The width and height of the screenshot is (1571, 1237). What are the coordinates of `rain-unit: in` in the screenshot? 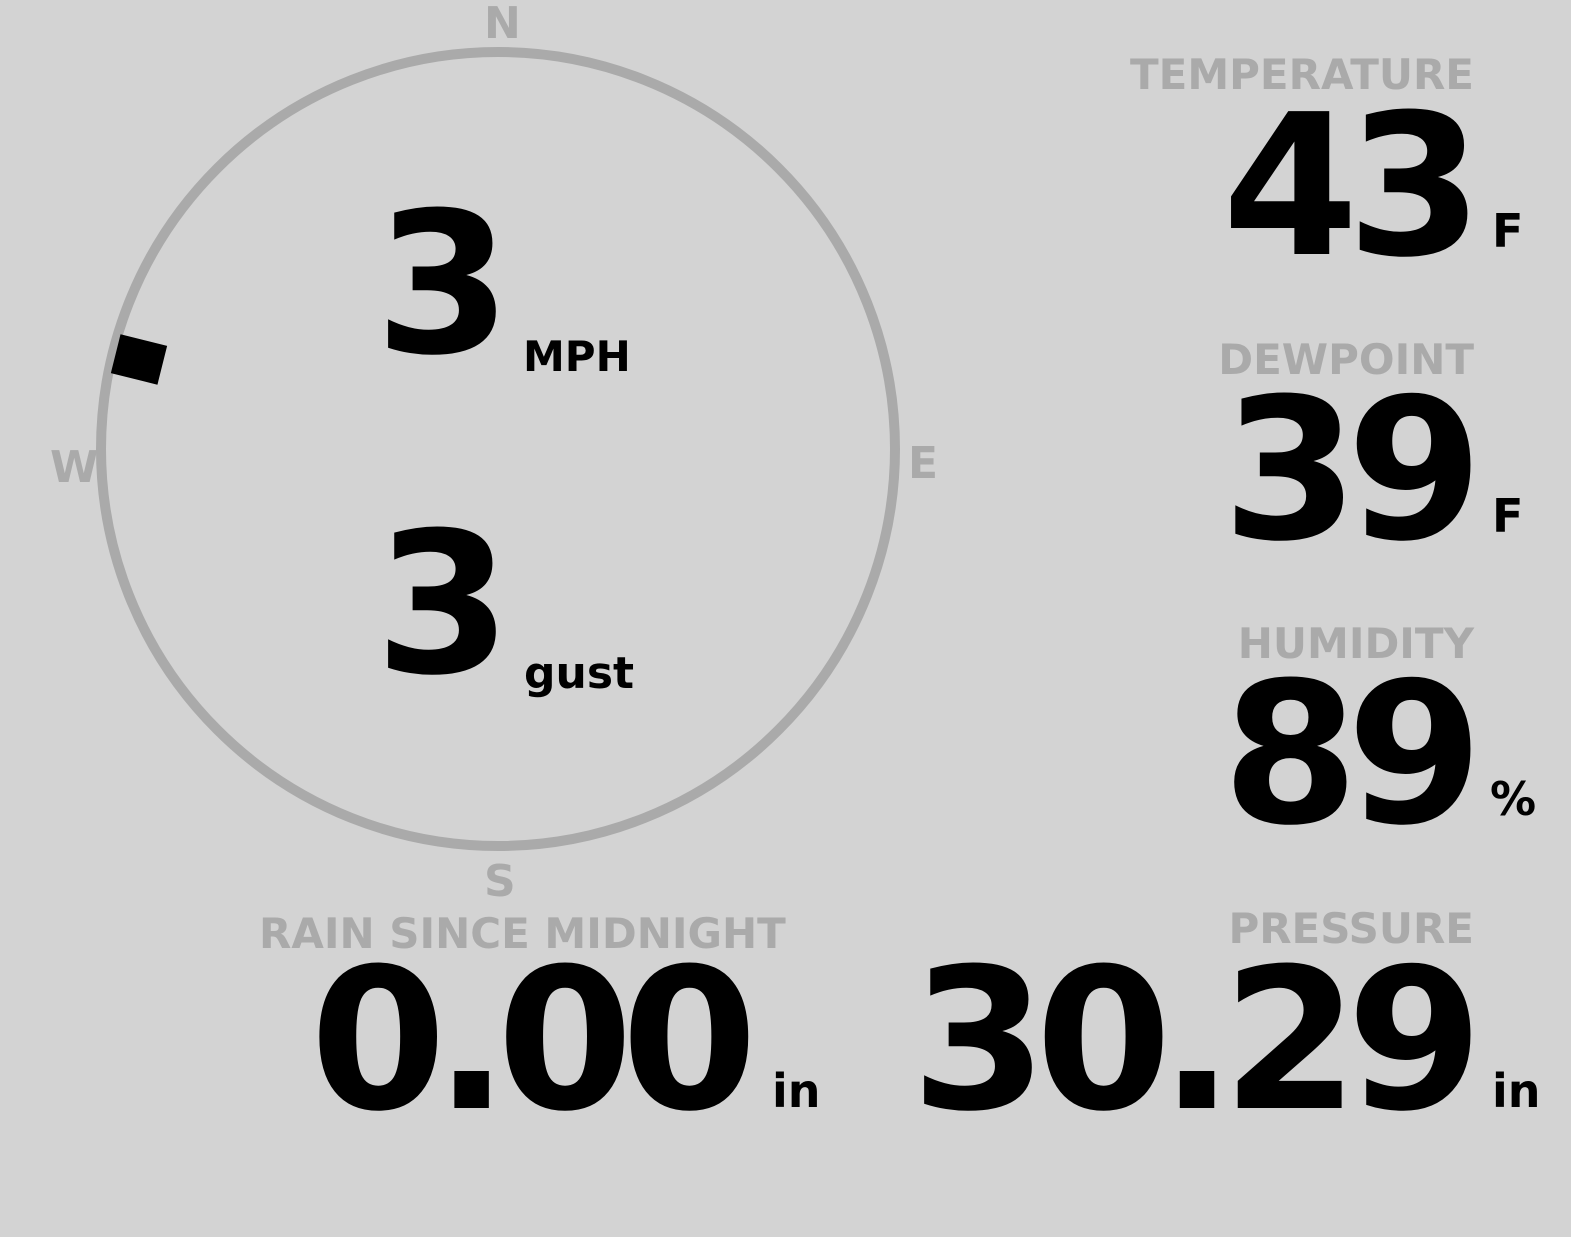 It's located at (796, 1091).